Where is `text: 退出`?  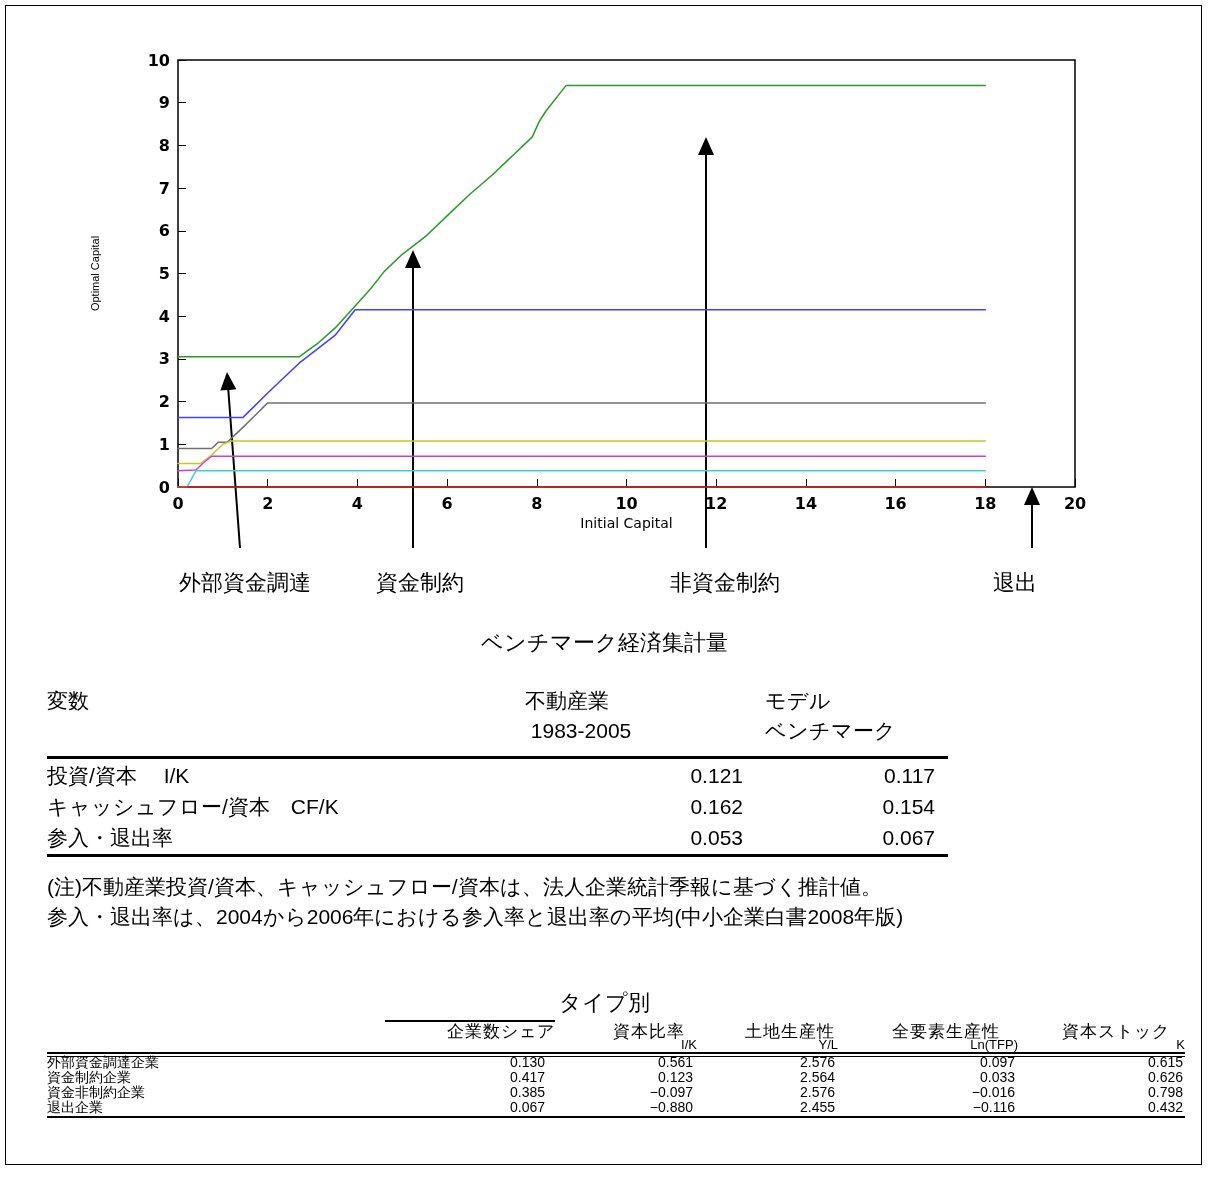
text: 退出 is located at coordinates (1015, 583).